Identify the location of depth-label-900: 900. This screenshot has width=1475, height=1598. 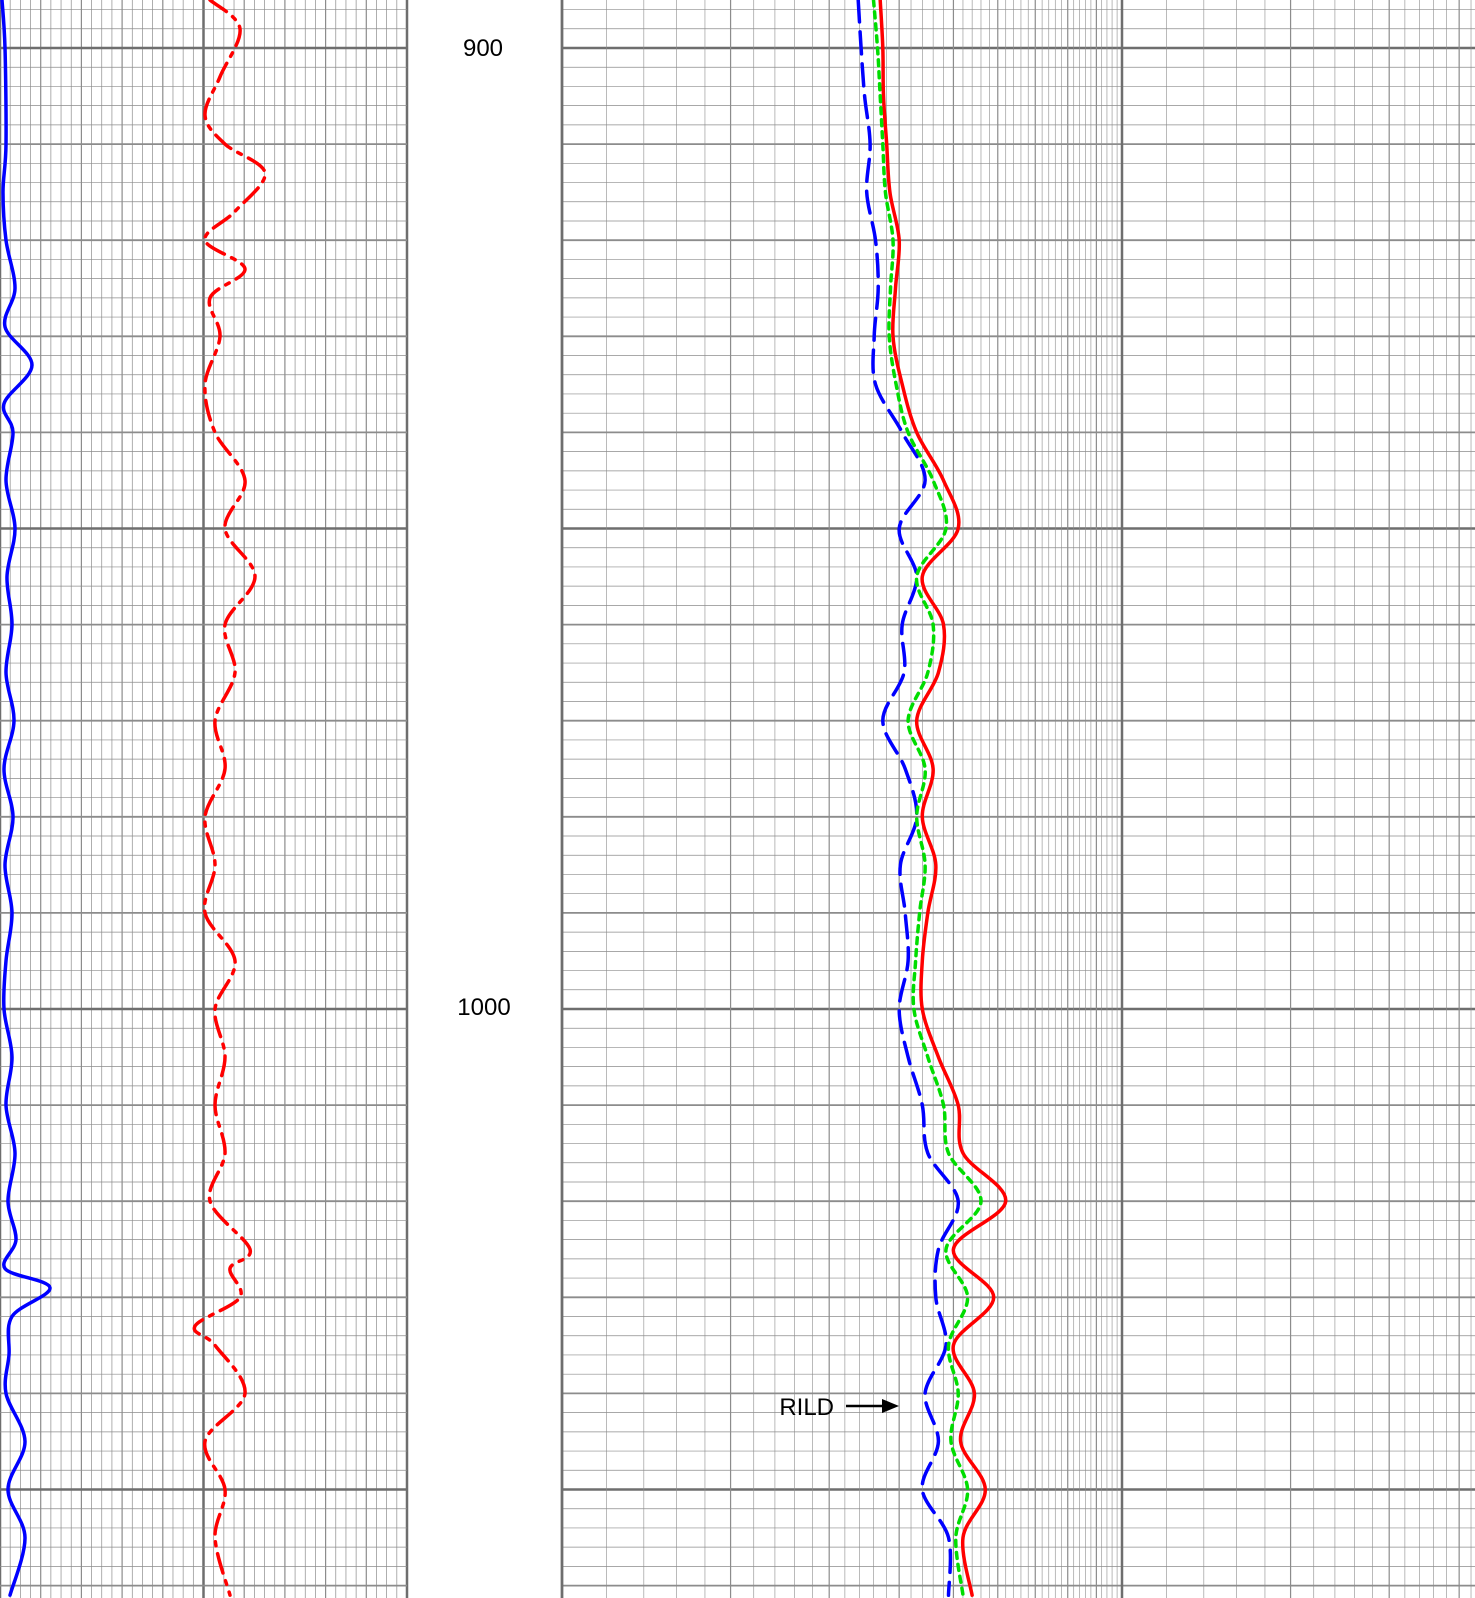
(483, 48).